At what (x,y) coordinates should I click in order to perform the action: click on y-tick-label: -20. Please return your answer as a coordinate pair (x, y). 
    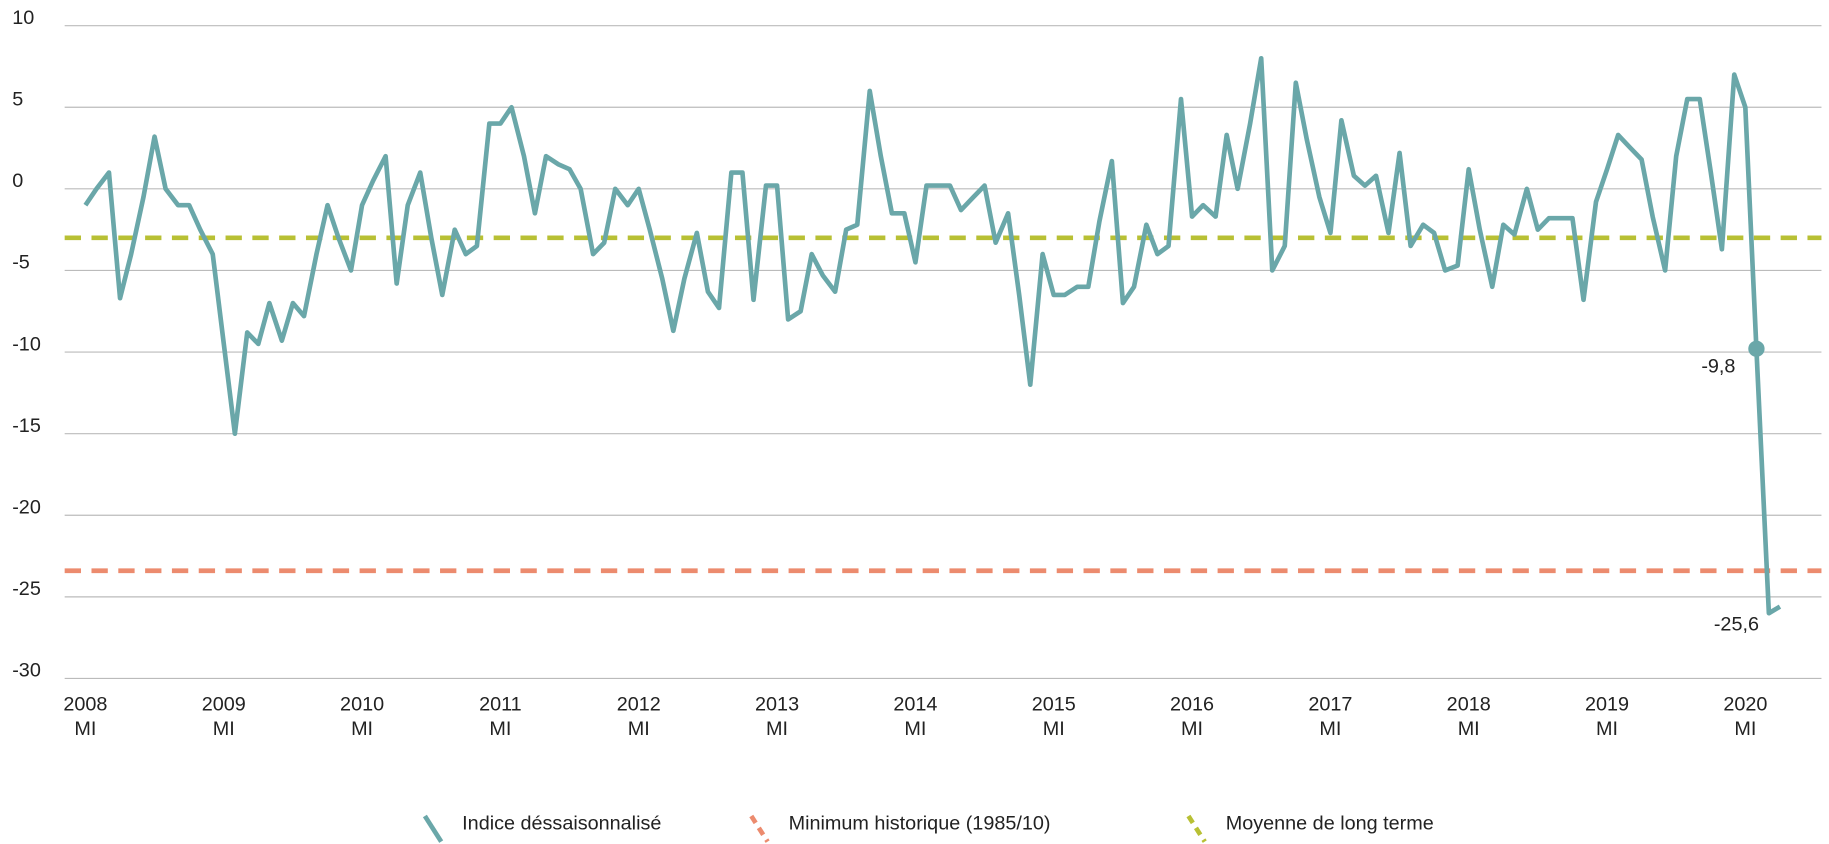
    Looking at the image, I should click on (26, 507).